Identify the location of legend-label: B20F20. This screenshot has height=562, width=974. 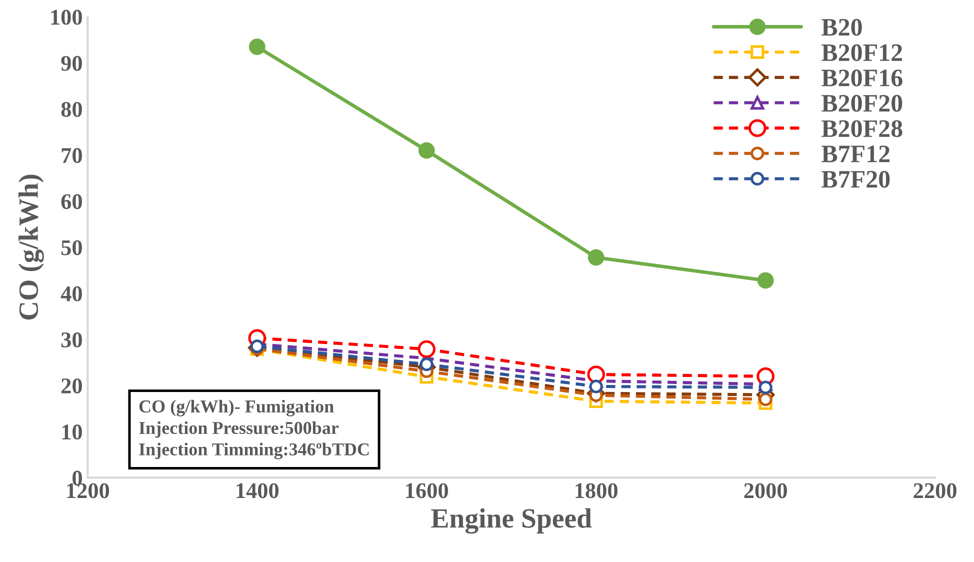
(862, 103).